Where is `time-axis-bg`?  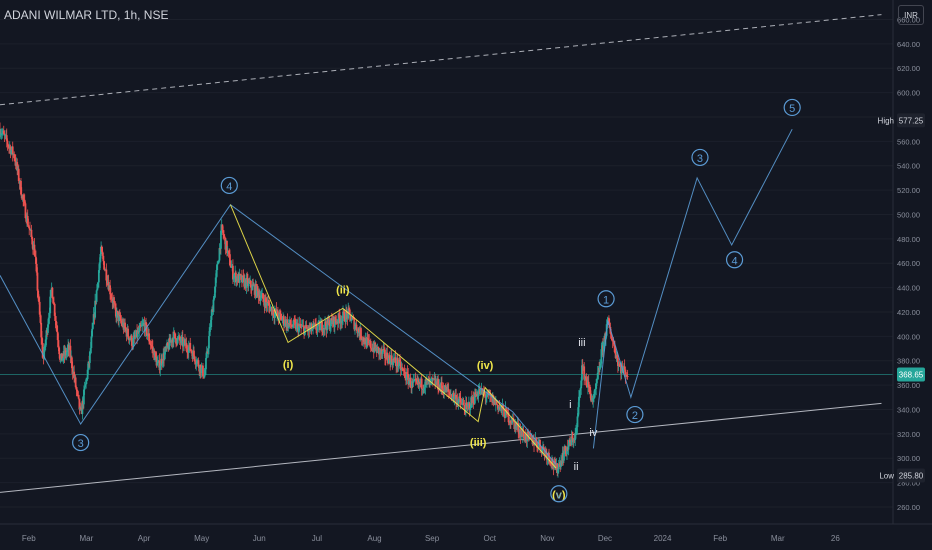
time-axis-bg is located at coordinates (466, 537).